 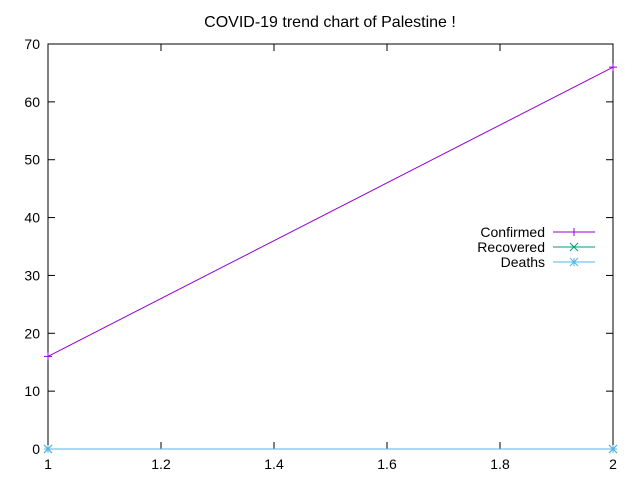 What do you see at coordinates (387, 464) in the screenshot?
I see `x-tick-label: 1.6` at bounding box center [387, 464].